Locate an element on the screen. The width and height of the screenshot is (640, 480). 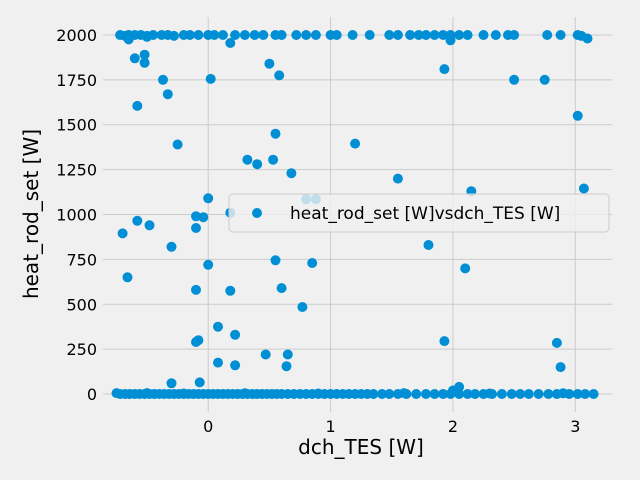
y-tick-label: 1250 is located at coordinates (76, 170).